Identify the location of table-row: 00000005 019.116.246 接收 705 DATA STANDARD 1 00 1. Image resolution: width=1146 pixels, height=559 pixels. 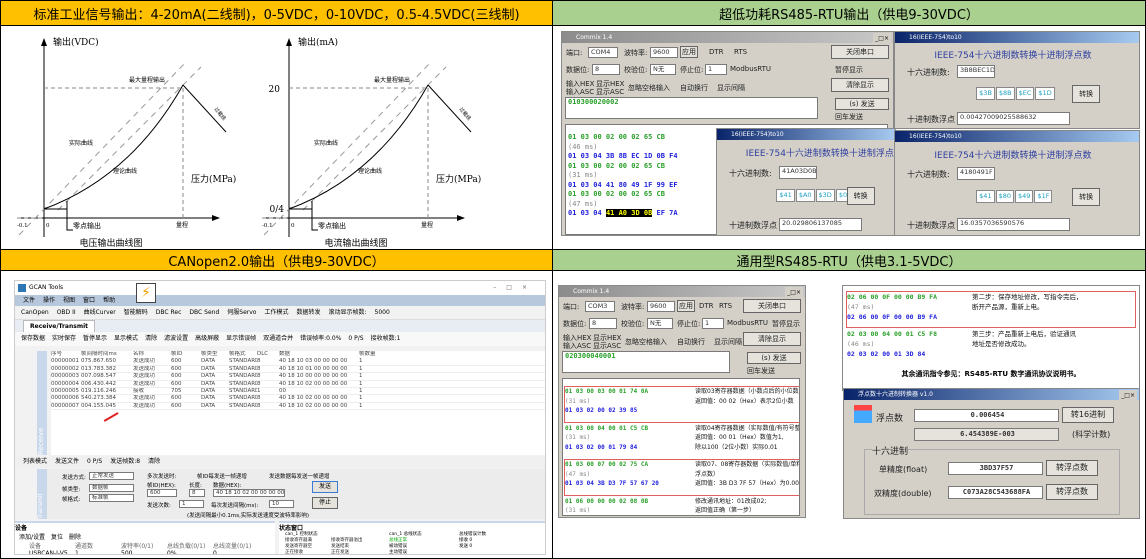
(298, 392).